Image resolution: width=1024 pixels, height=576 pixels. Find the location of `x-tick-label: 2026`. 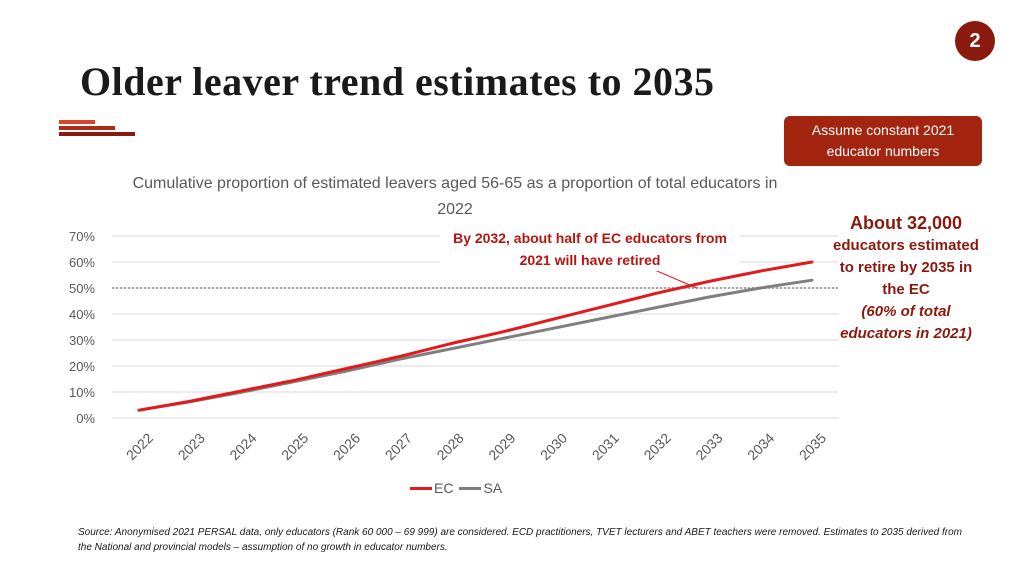

x-tick-label: 2026 is located at coordinates (346, 446).